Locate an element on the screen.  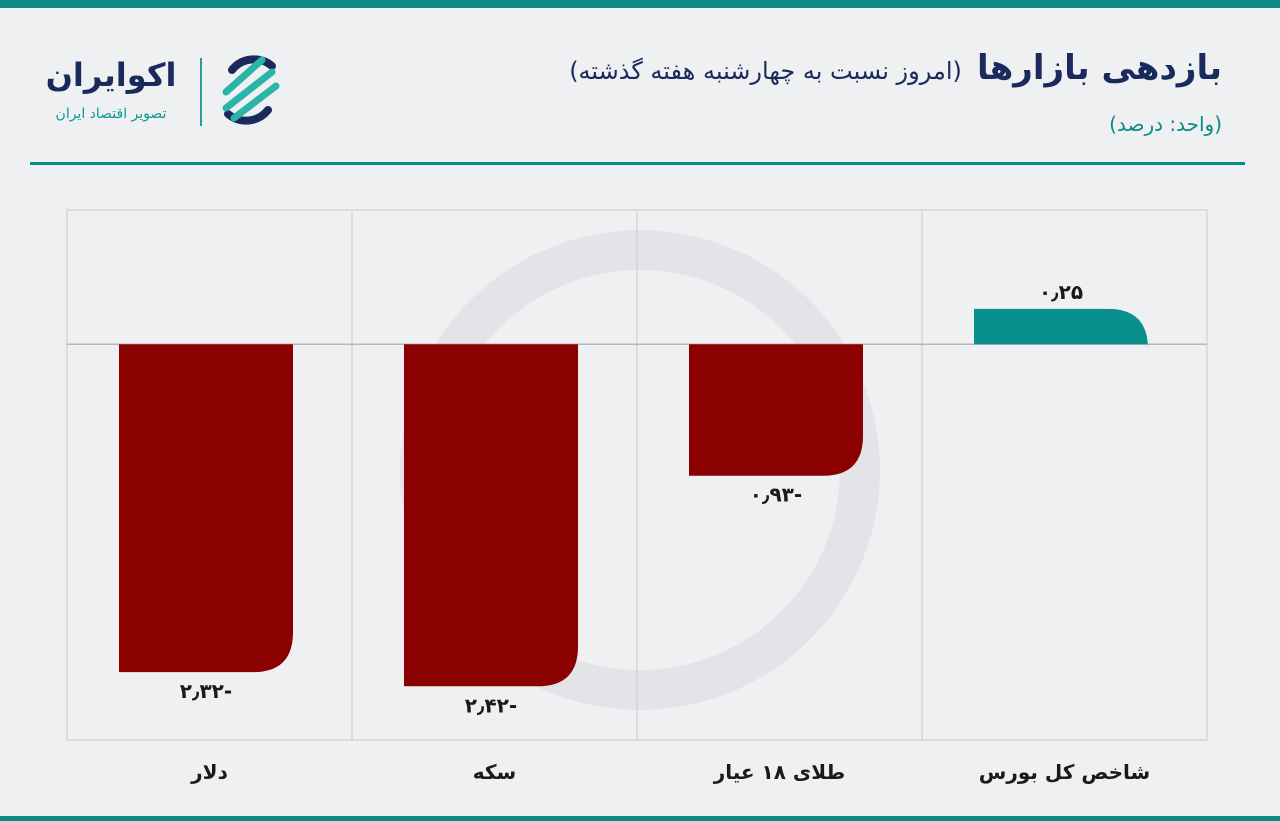
logo-tagline: تصویر اقتصاد ایران is located at coordinates (111, 114).